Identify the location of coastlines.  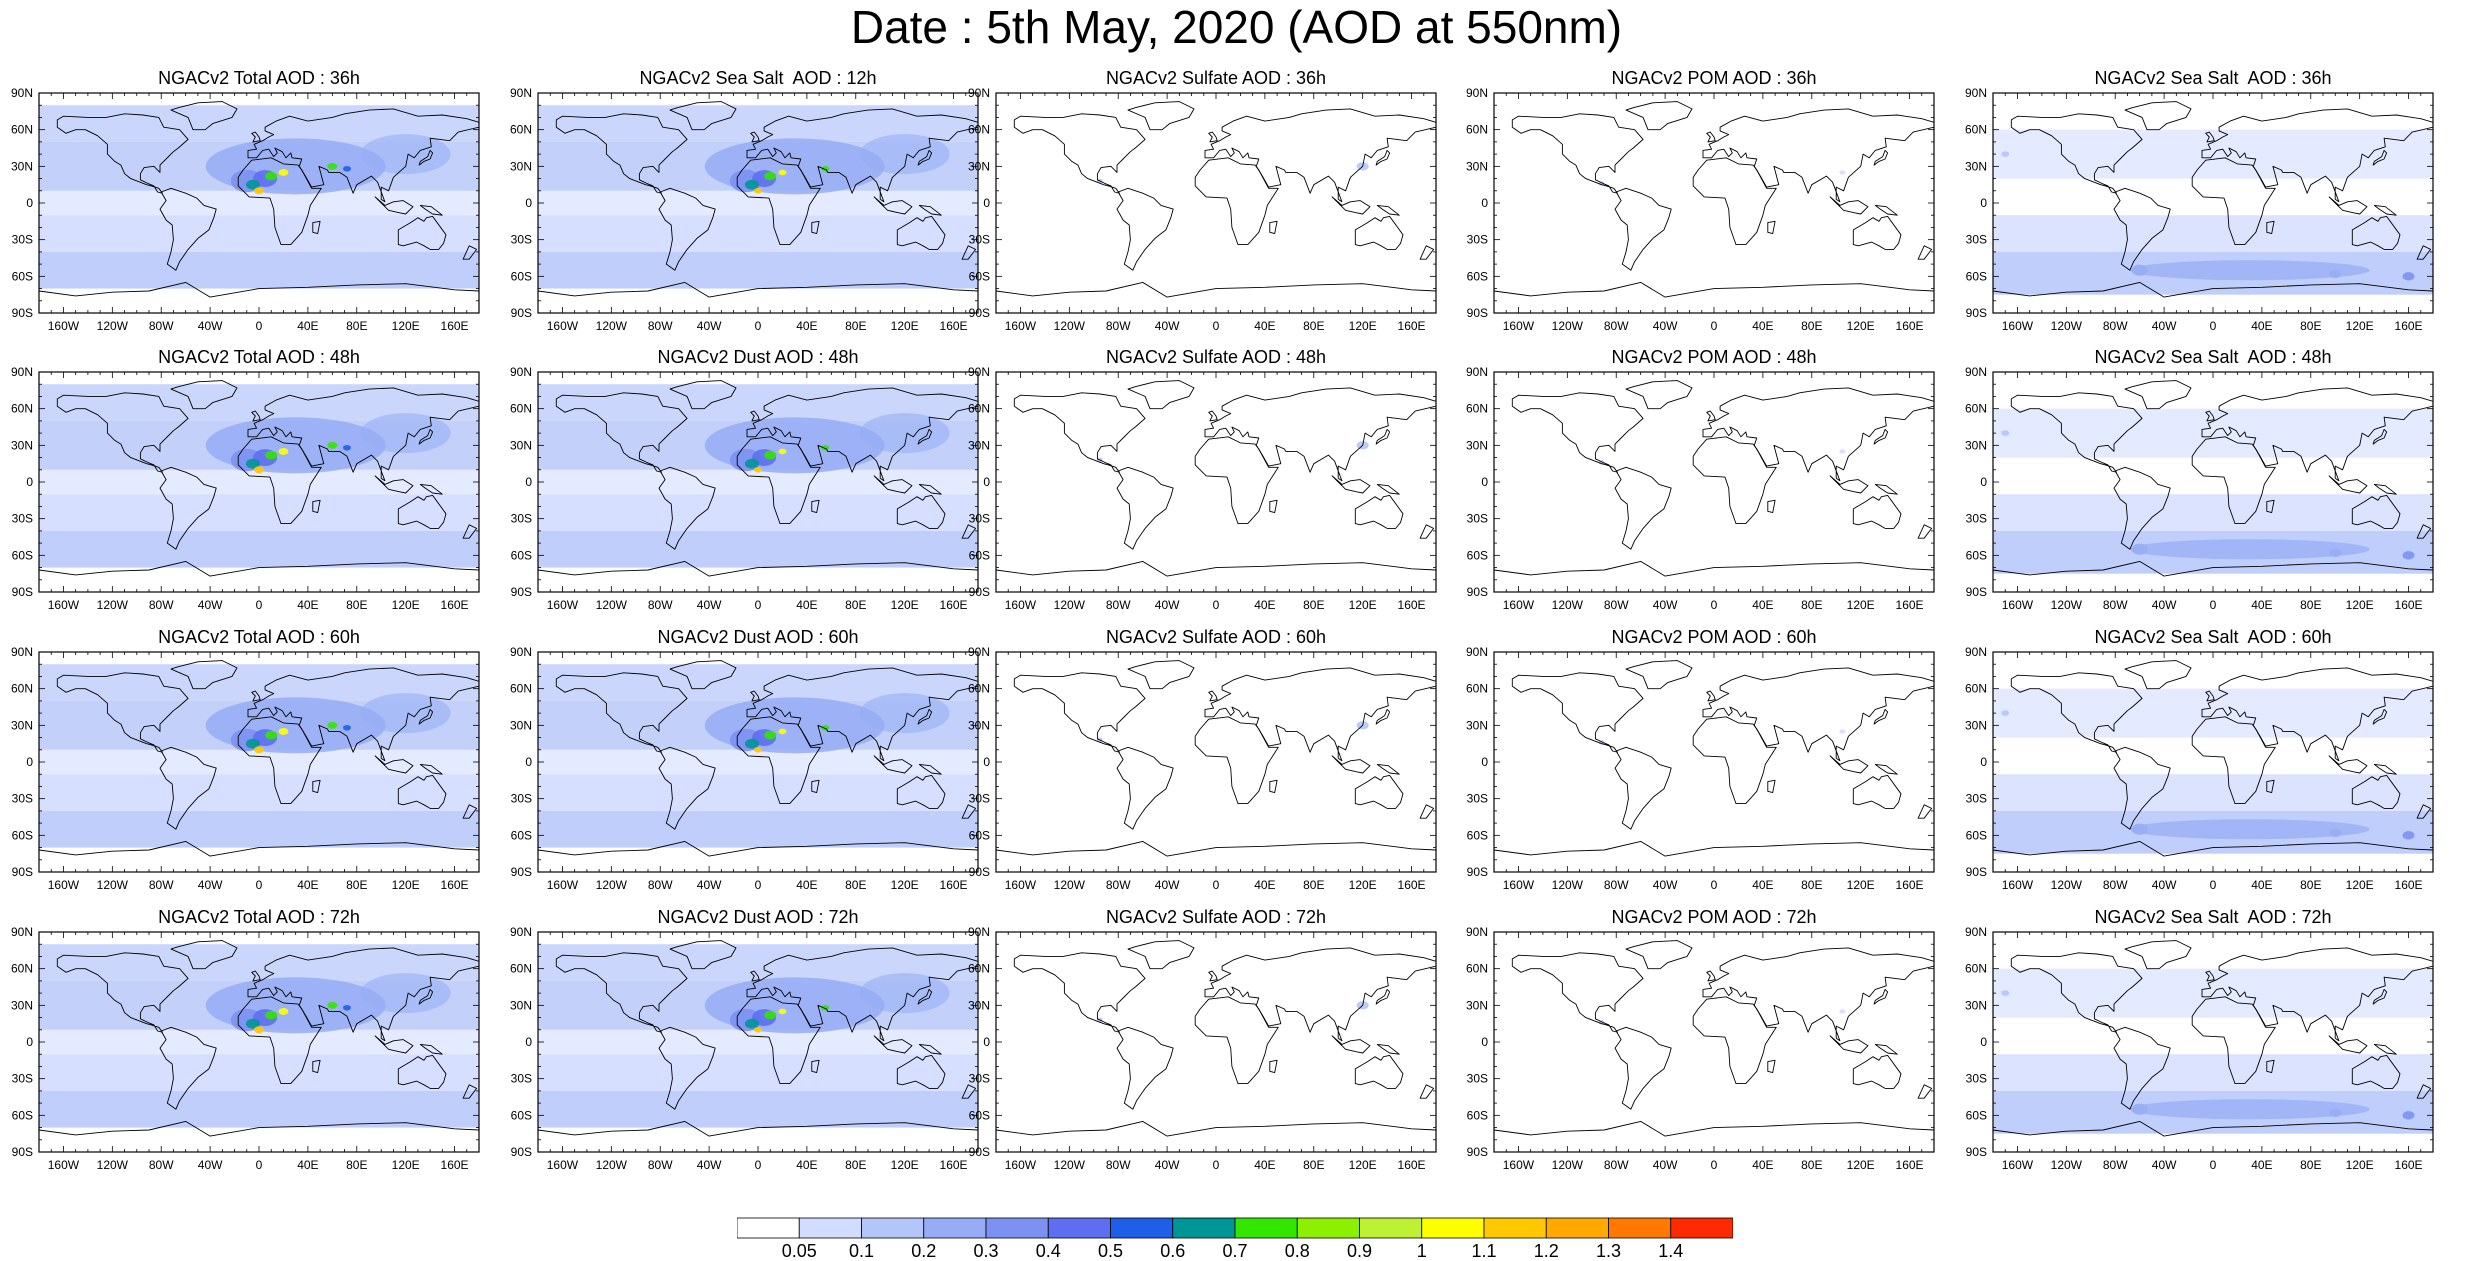
(1714, 486).